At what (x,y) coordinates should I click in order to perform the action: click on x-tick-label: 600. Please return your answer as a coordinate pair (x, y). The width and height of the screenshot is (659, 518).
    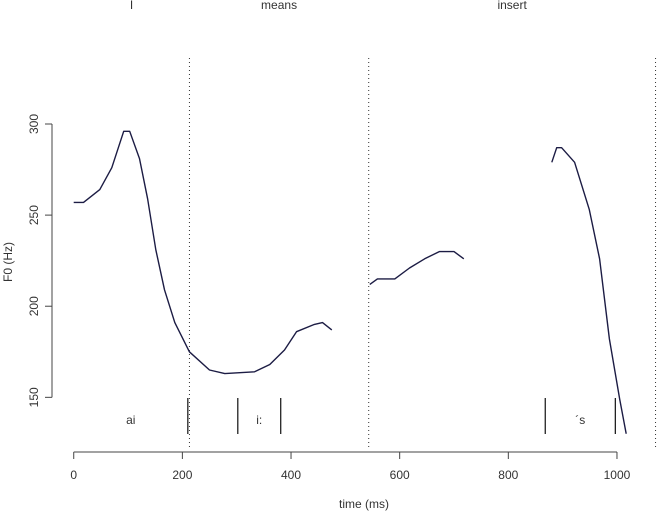
    Looking at the image, I should click on (400, 475).